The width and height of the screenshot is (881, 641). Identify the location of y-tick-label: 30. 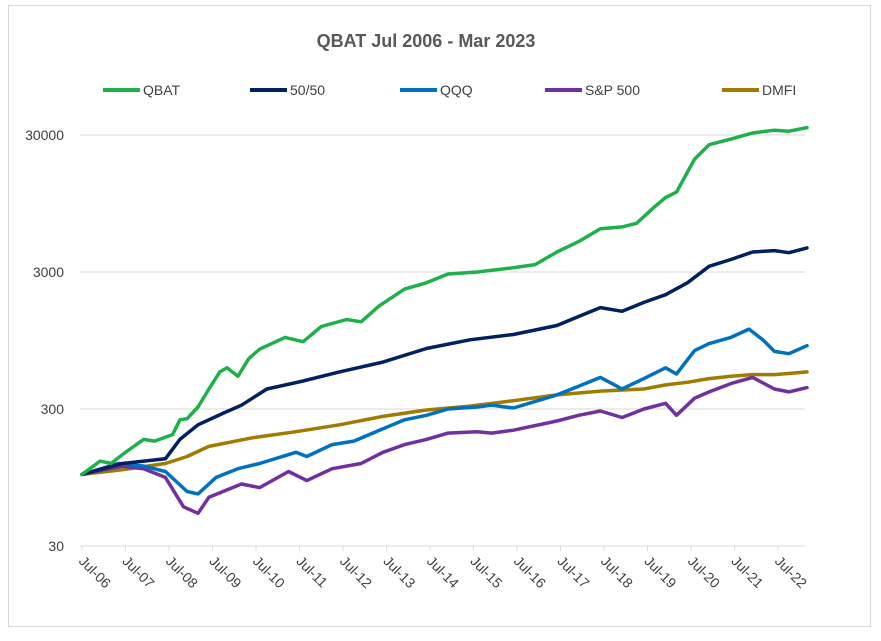
(56, 546).